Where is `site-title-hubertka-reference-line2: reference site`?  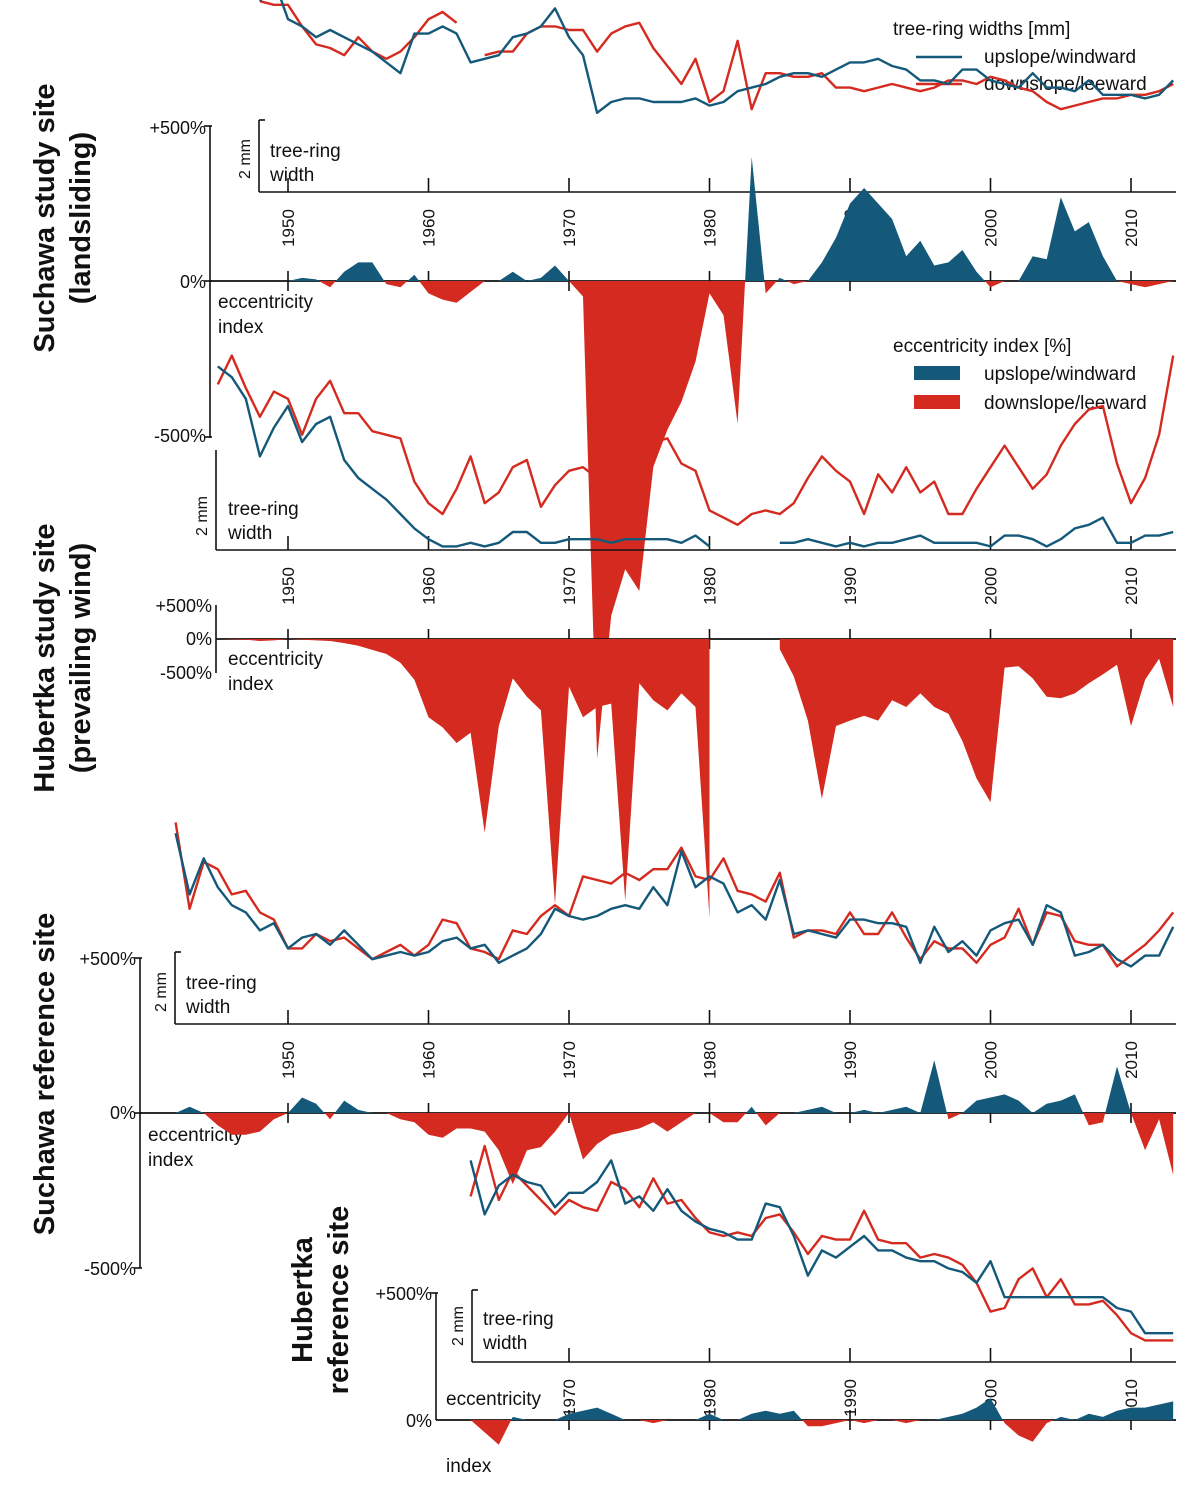
site-title-hubertka-reference-line2: reference site is located at coordinates (339, 1300).